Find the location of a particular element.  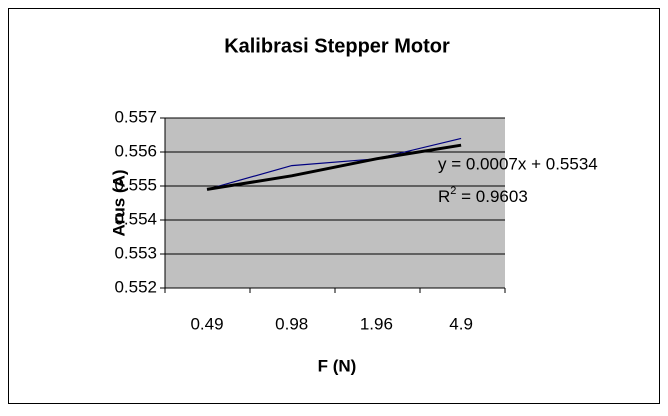

equation: y = 0.0007x + 0.5534 is located at coordinates (518, 163).